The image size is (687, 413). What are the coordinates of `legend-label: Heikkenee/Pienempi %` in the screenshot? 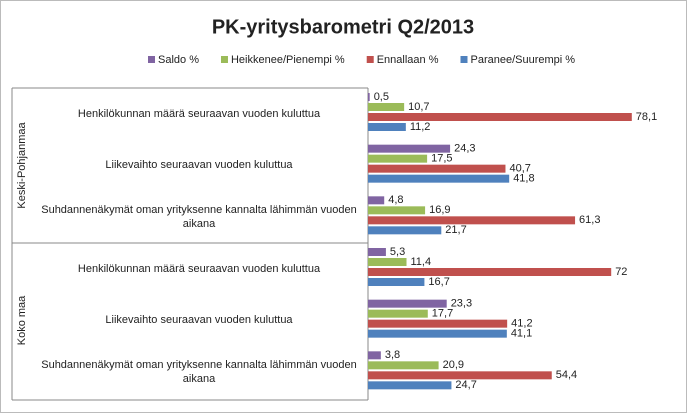 It's located at (288, 60).